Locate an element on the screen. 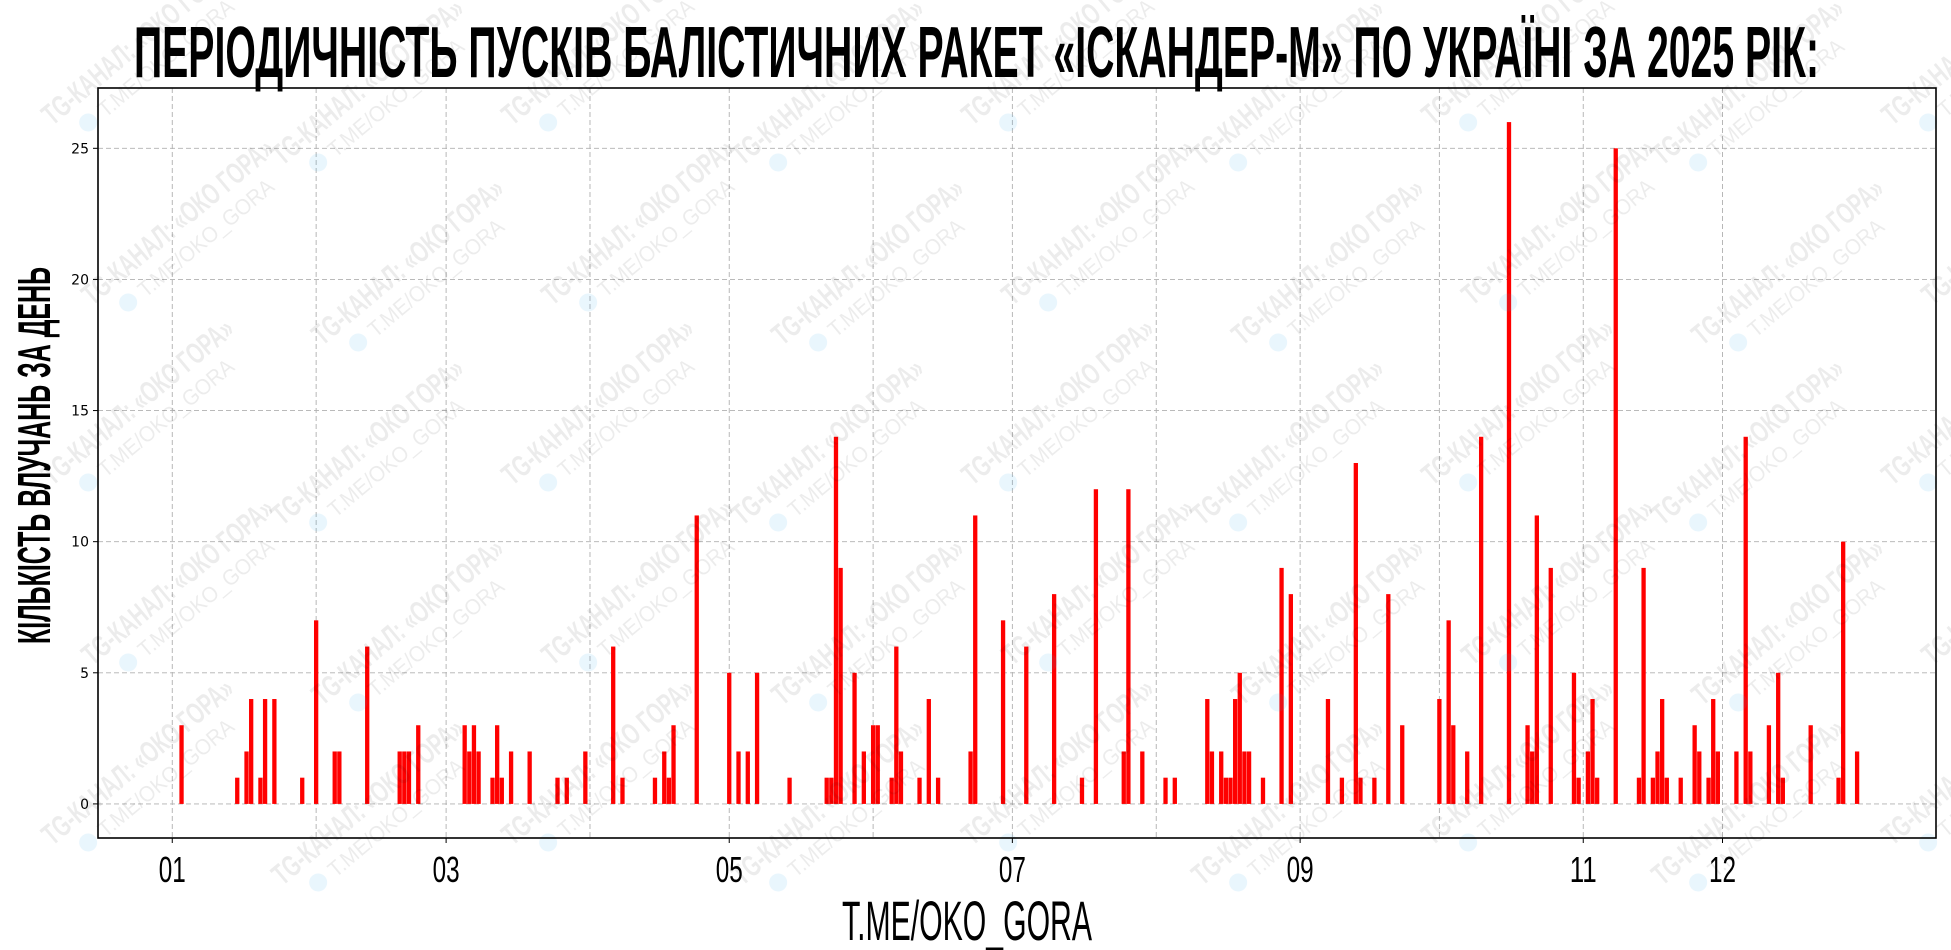 The height and width of the screenshot is (950, 1951). x-tick-label: 05 is located at coordinates (729, 869).